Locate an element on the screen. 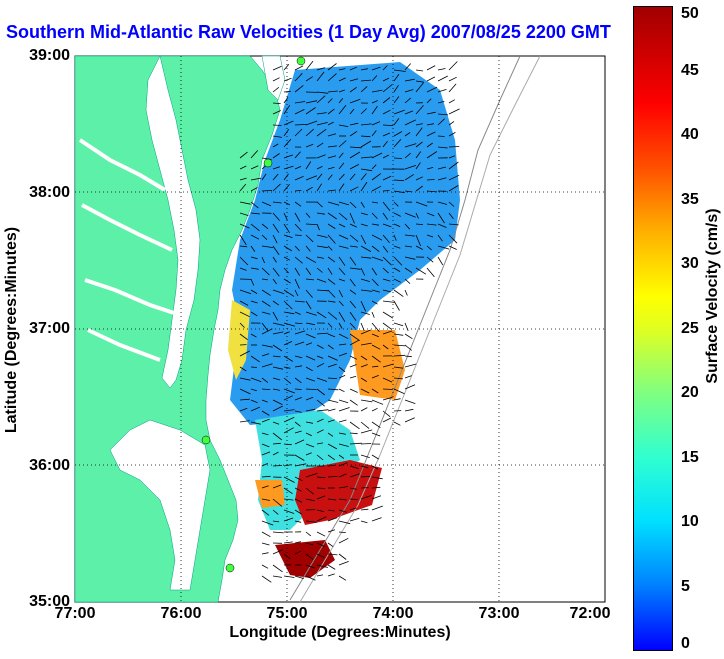 This screenshot has width=724, height=659. x-tick-label: 75:00 is located at coordinates (287, 613).